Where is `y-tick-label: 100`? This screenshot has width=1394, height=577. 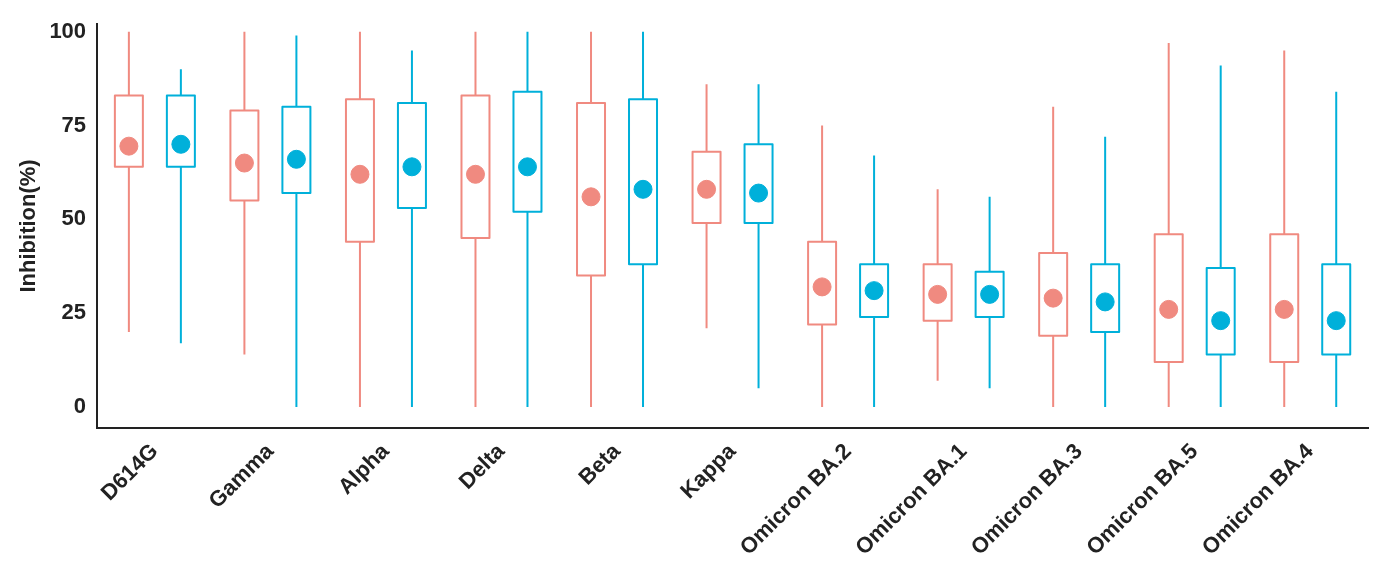 y-tick-label: 100 is located at coordinates (68, 30).